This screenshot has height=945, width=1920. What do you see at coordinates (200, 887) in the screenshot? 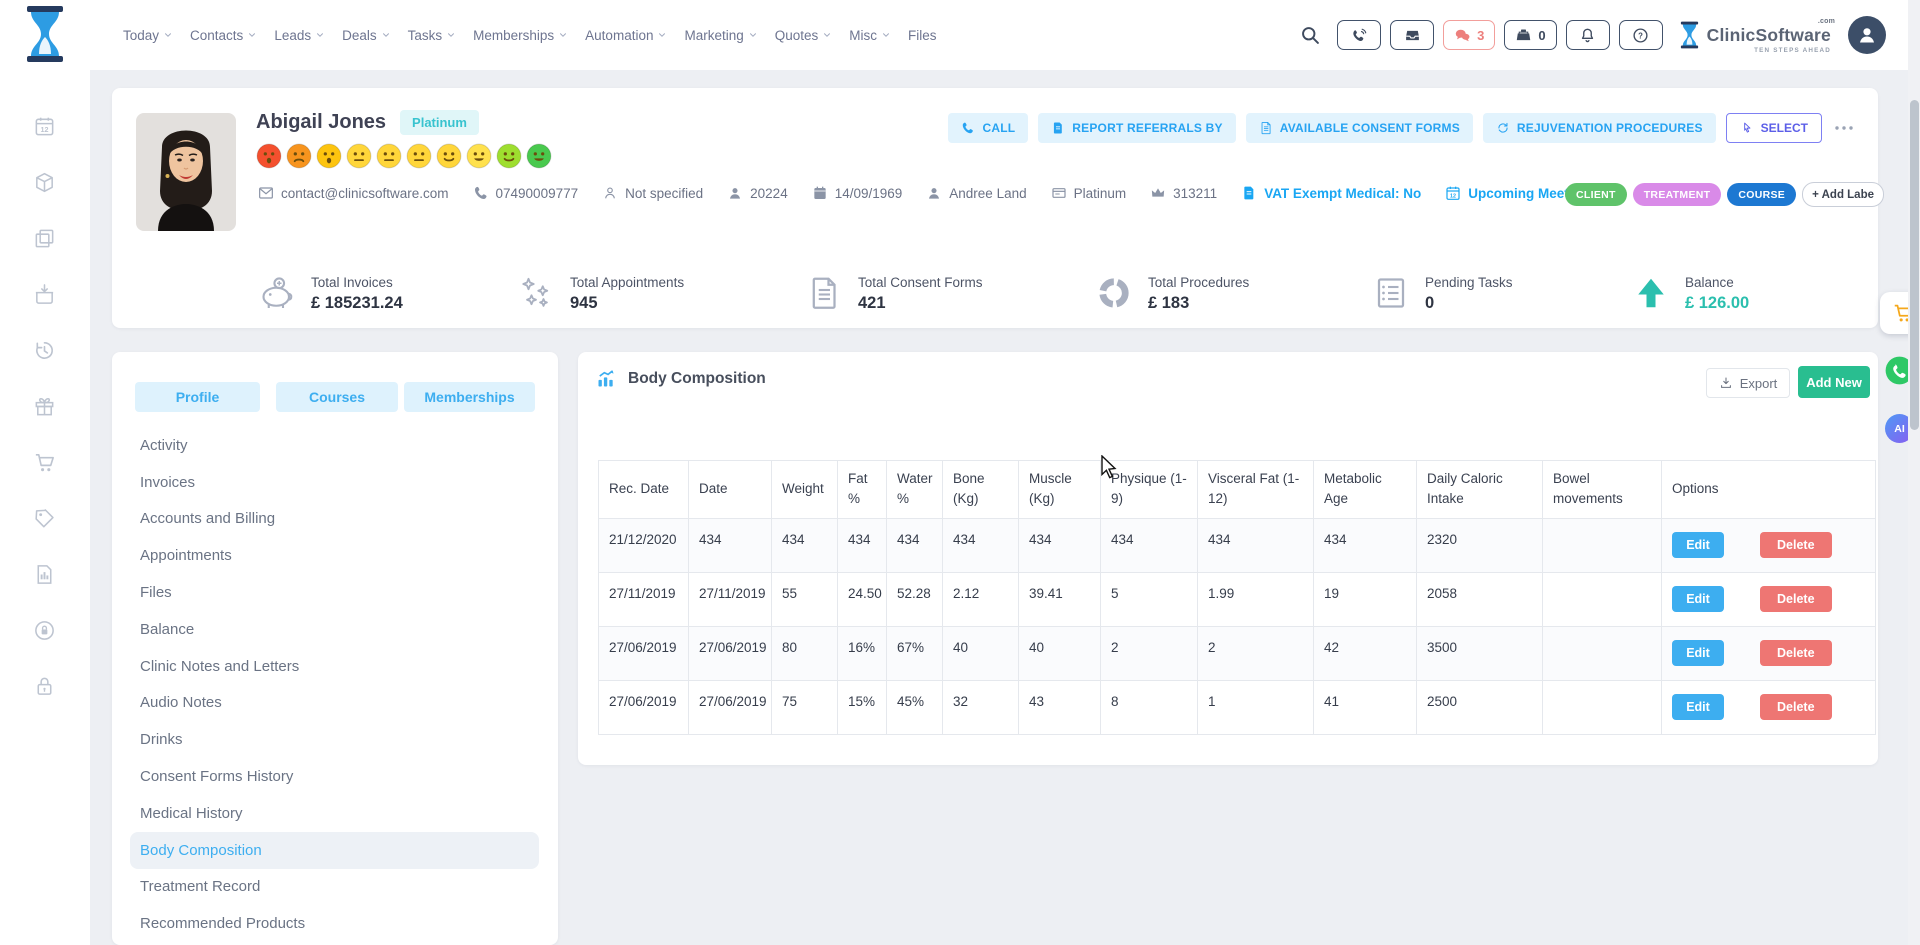
I see `sidebar-item-treatment-record: Treatment Record` at bounding box center [200, 887].